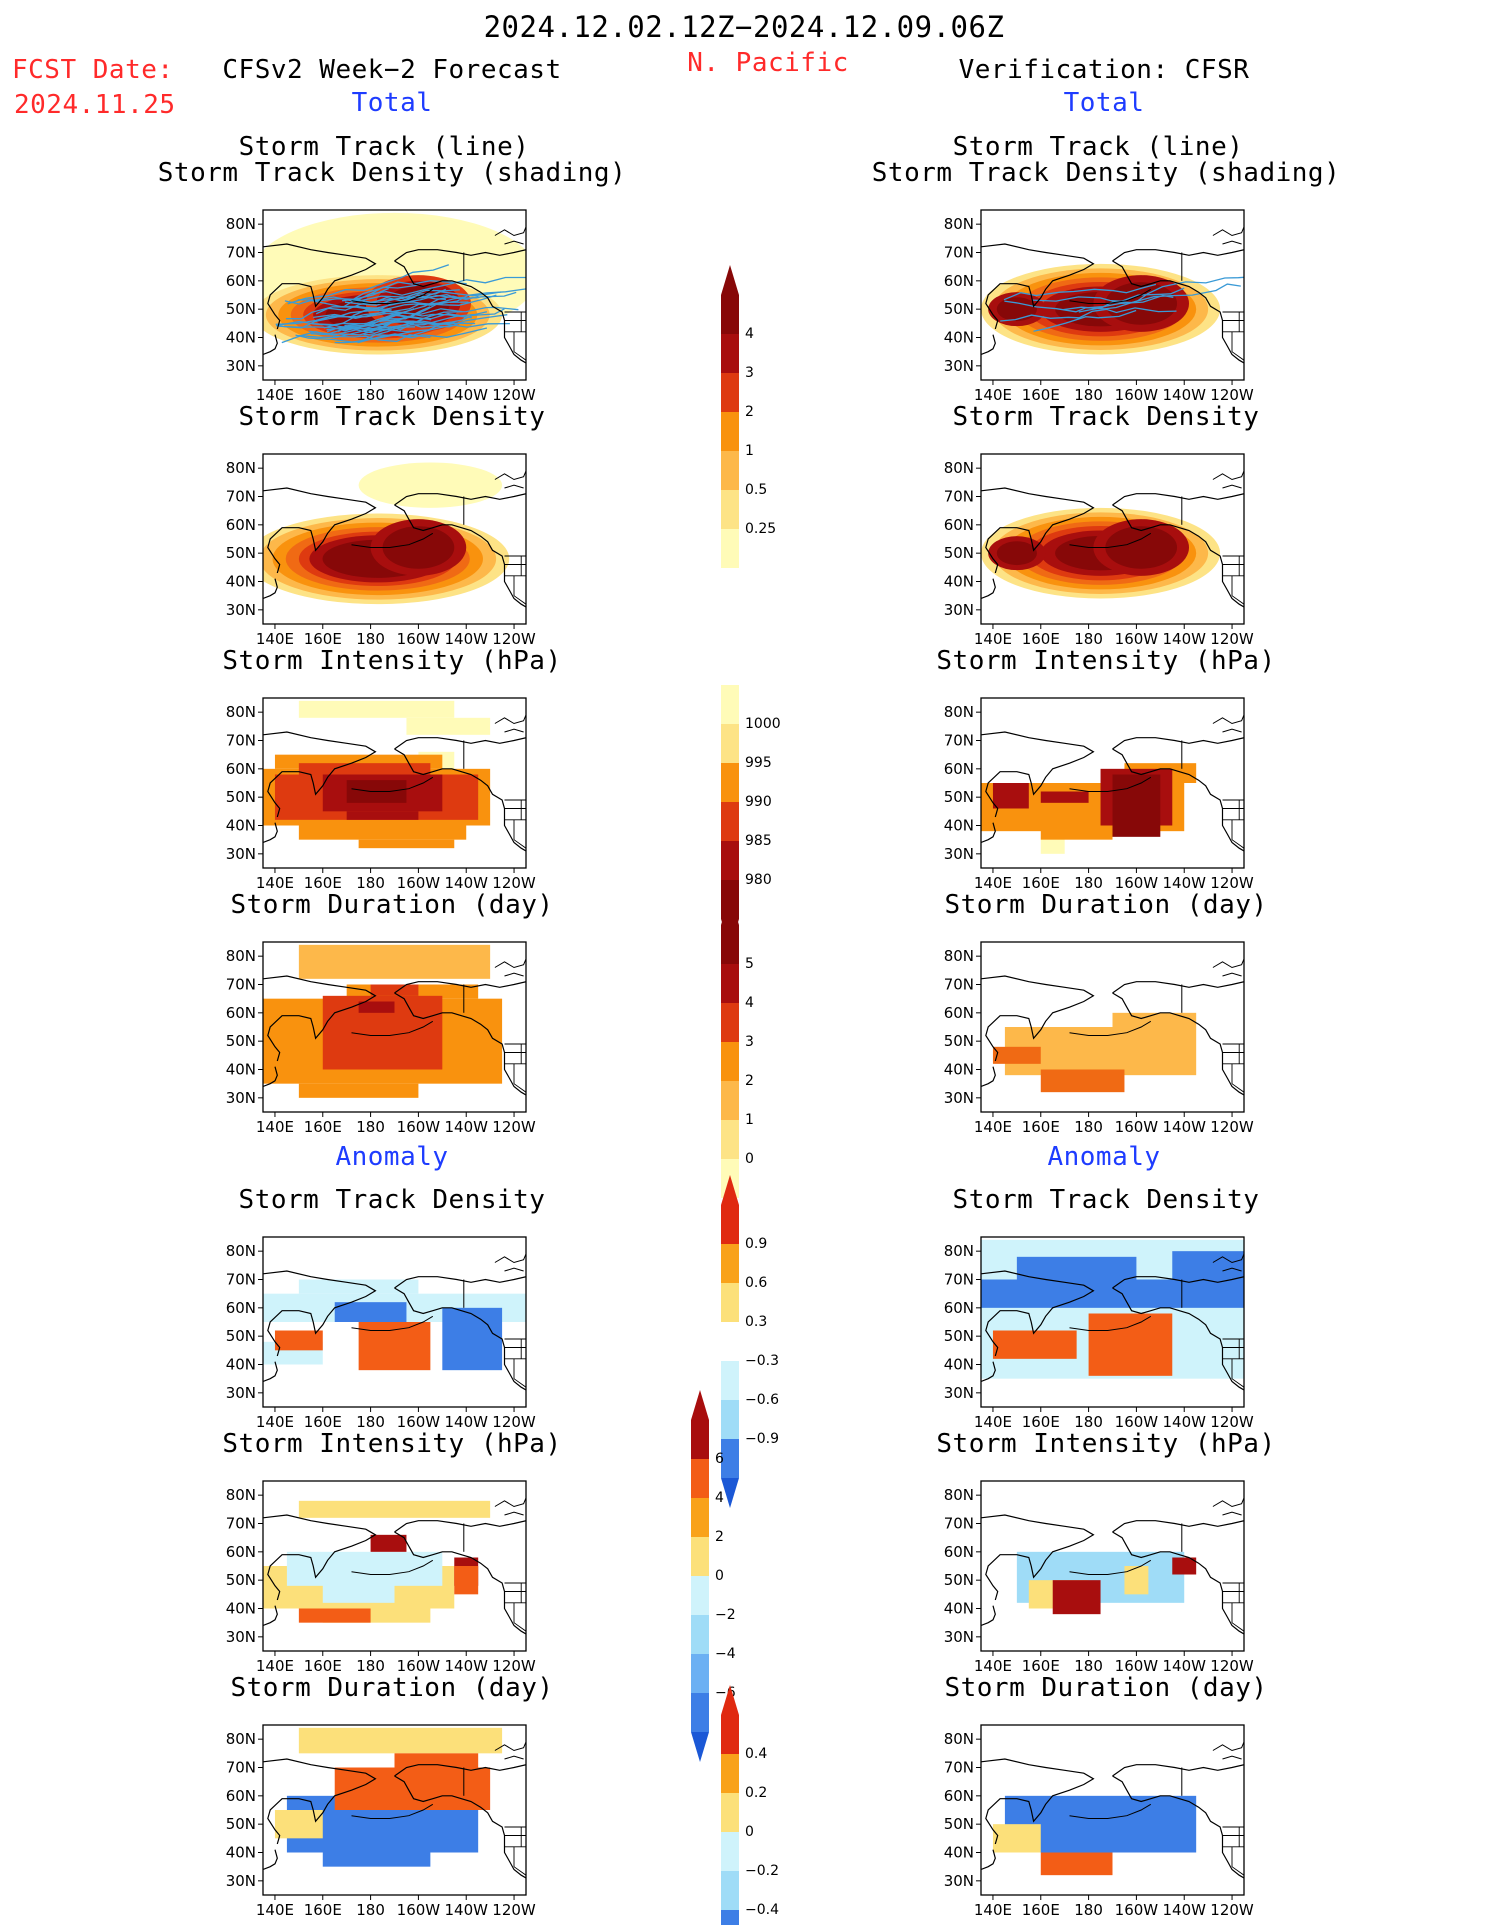  What do you see at coordinates (430, 485) in the screenshot?
I see `field-contour` at bounding box center [430, 485].